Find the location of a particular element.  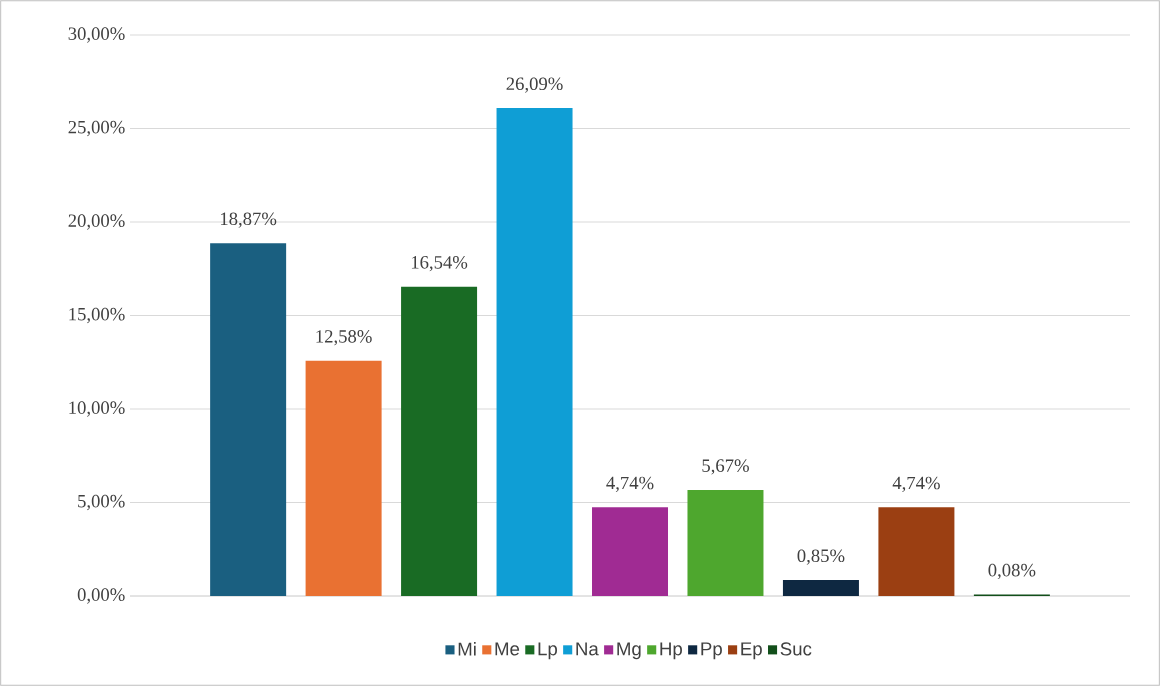

y-tick-label: 25,00% is located at coordinates (96, 128).